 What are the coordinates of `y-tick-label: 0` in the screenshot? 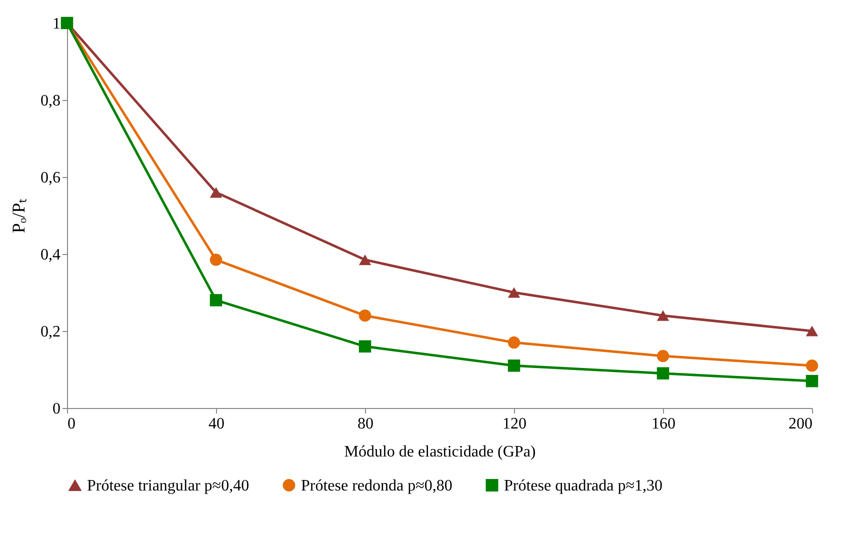 It's located at (56, 409).